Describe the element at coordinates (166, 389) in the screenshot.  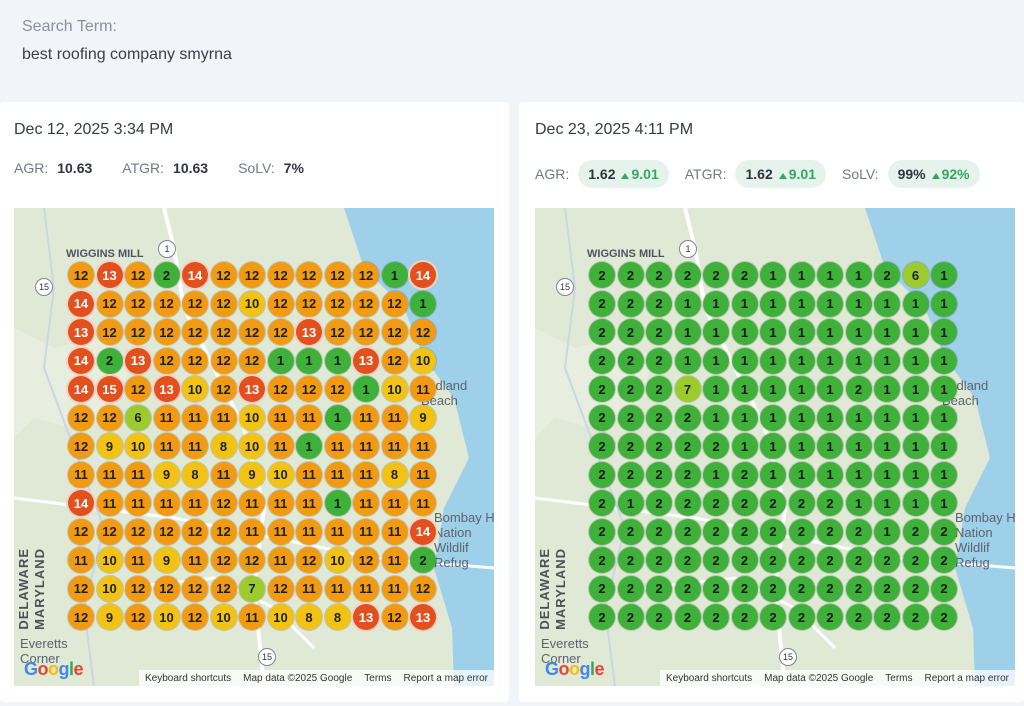
I see `rank-pin-r4-c3: 13` at that location.